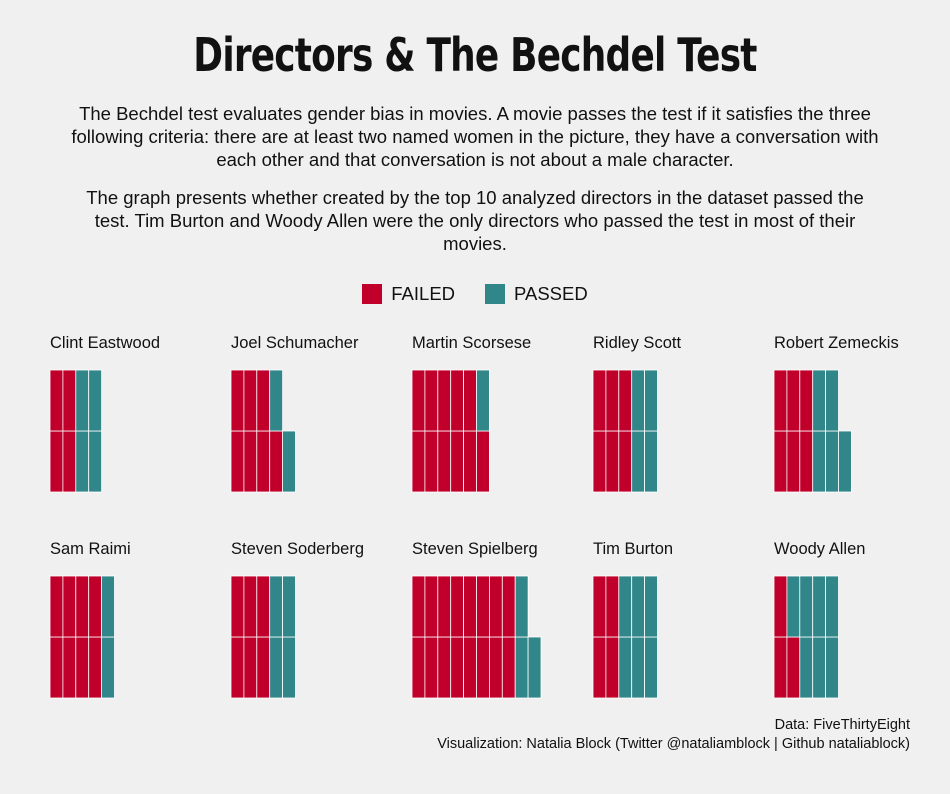 Image resolution: width=950 pixels, height=794 pixels. I want to click on legend-label-failed: FAILED, so click(423, 293).